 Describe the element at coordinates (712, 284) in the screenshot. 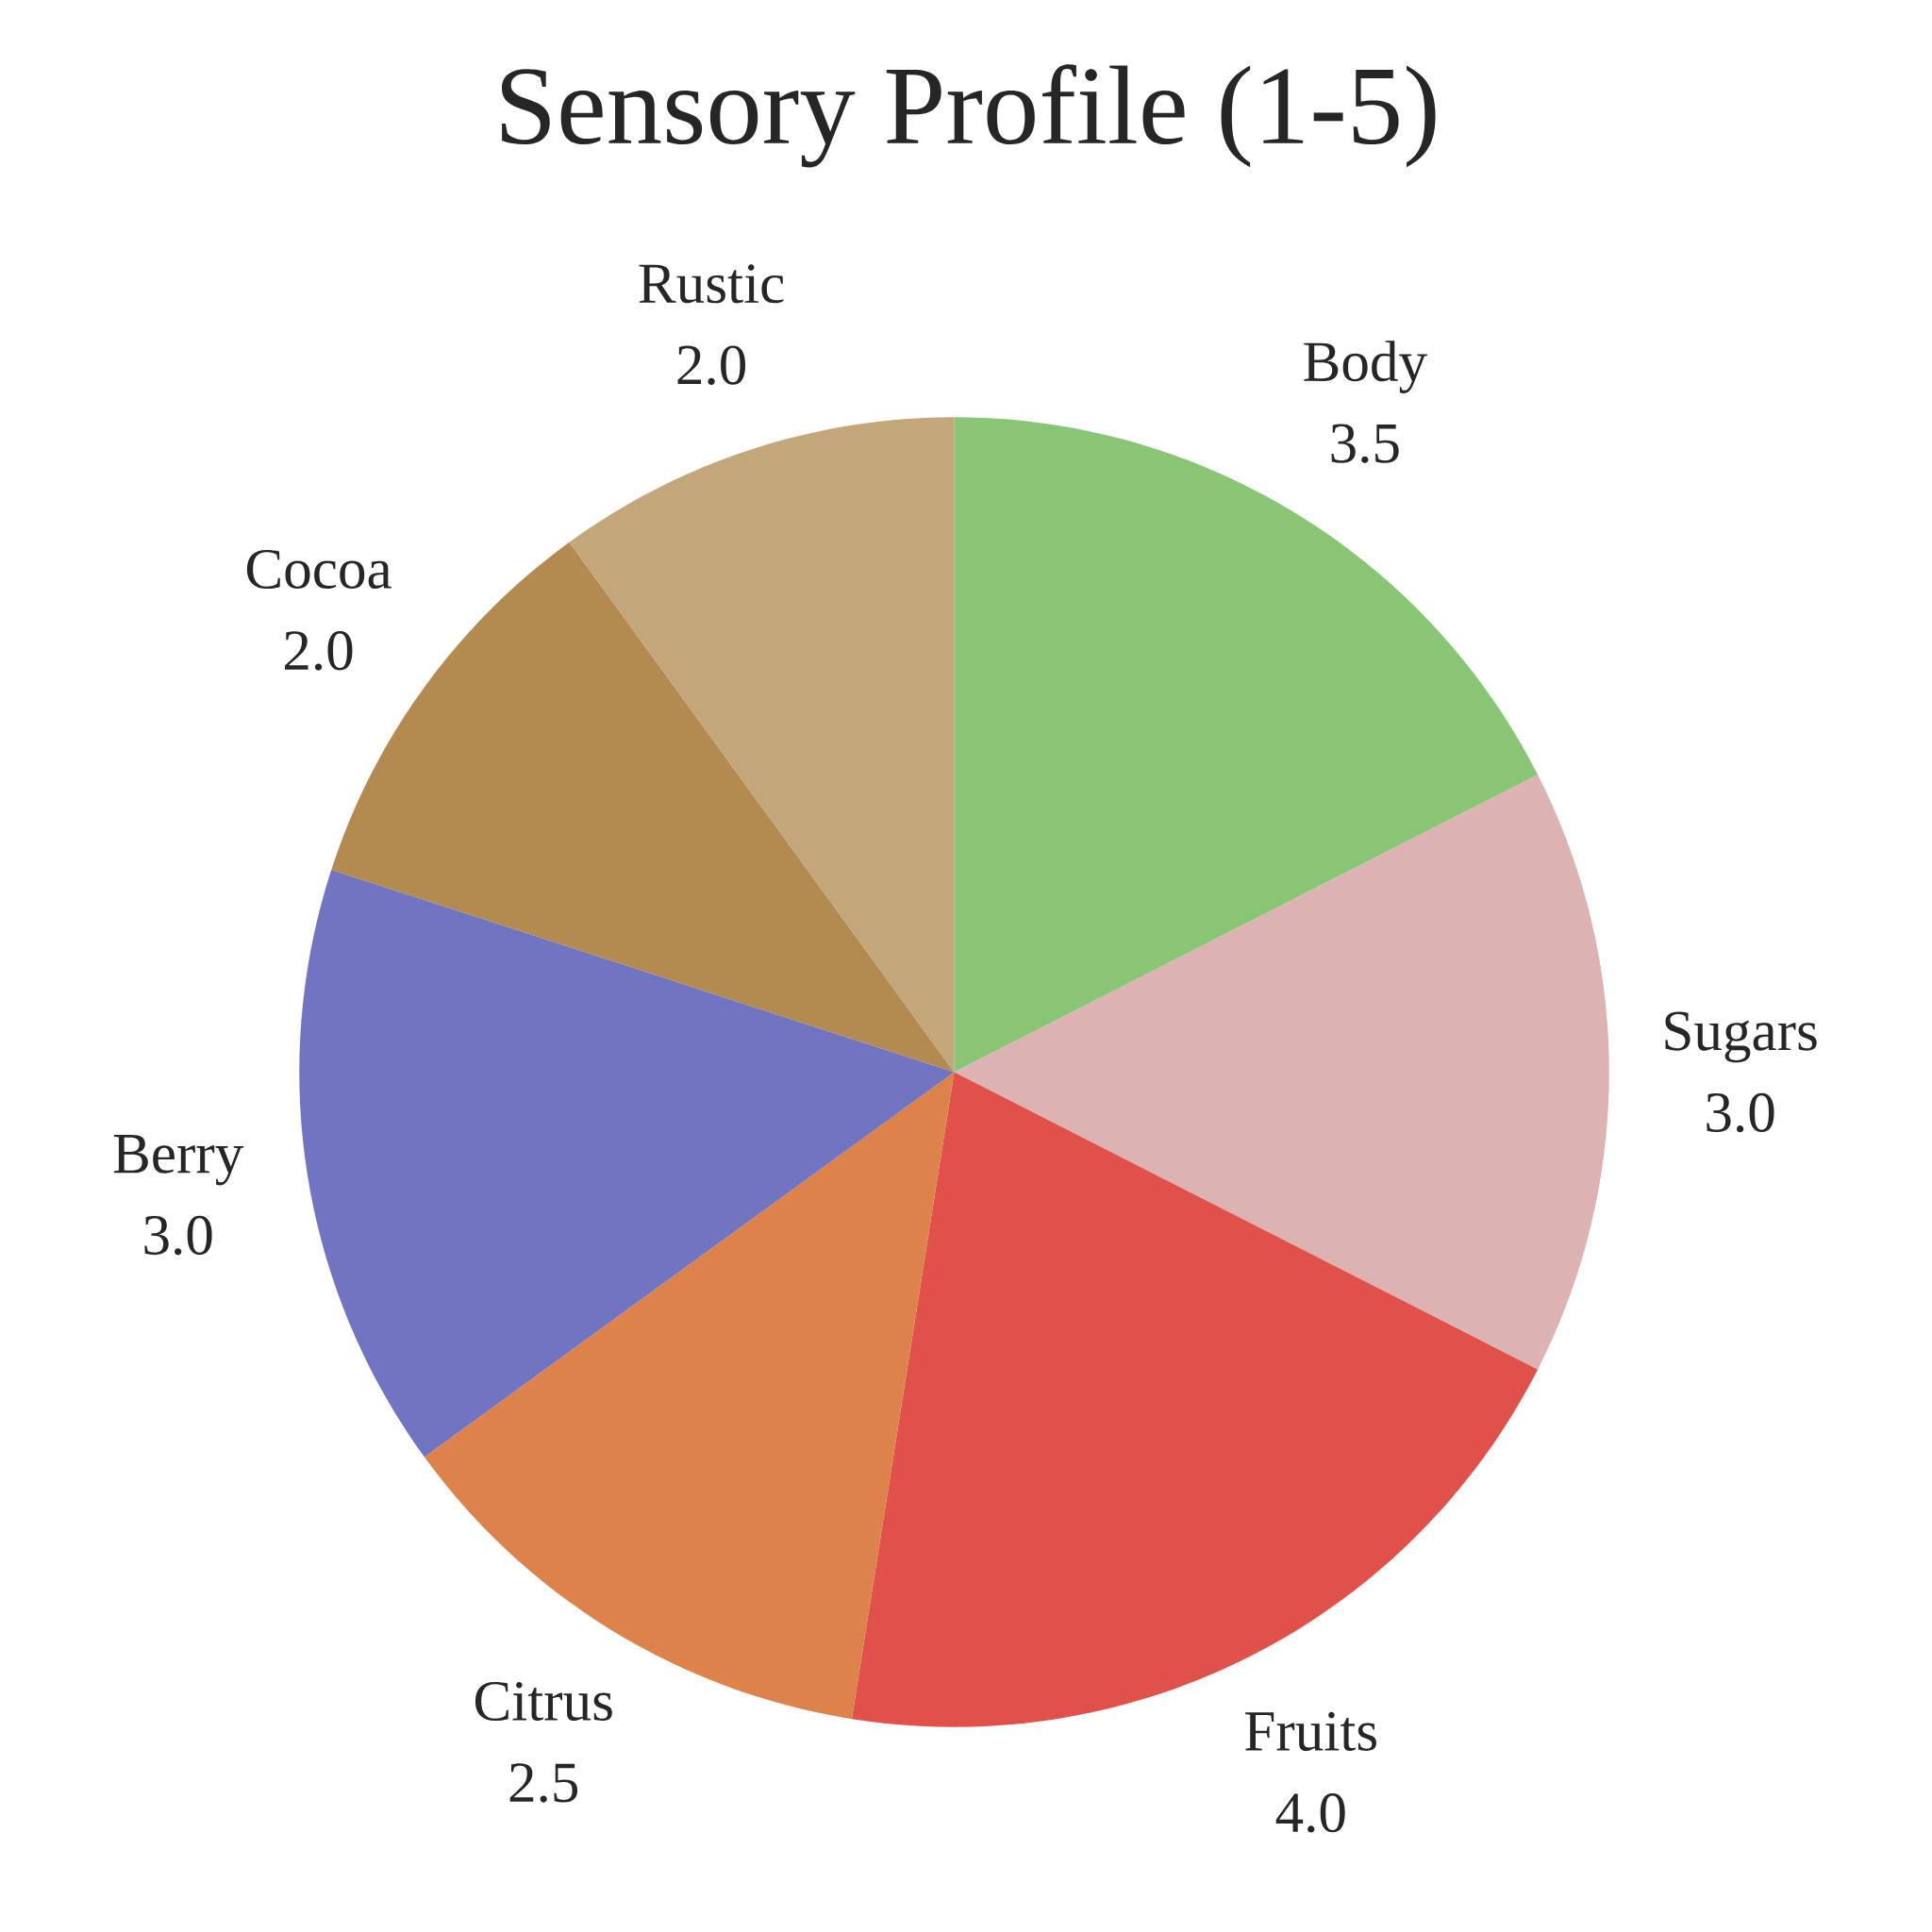

I see `slice-label: Rustic` at that location.